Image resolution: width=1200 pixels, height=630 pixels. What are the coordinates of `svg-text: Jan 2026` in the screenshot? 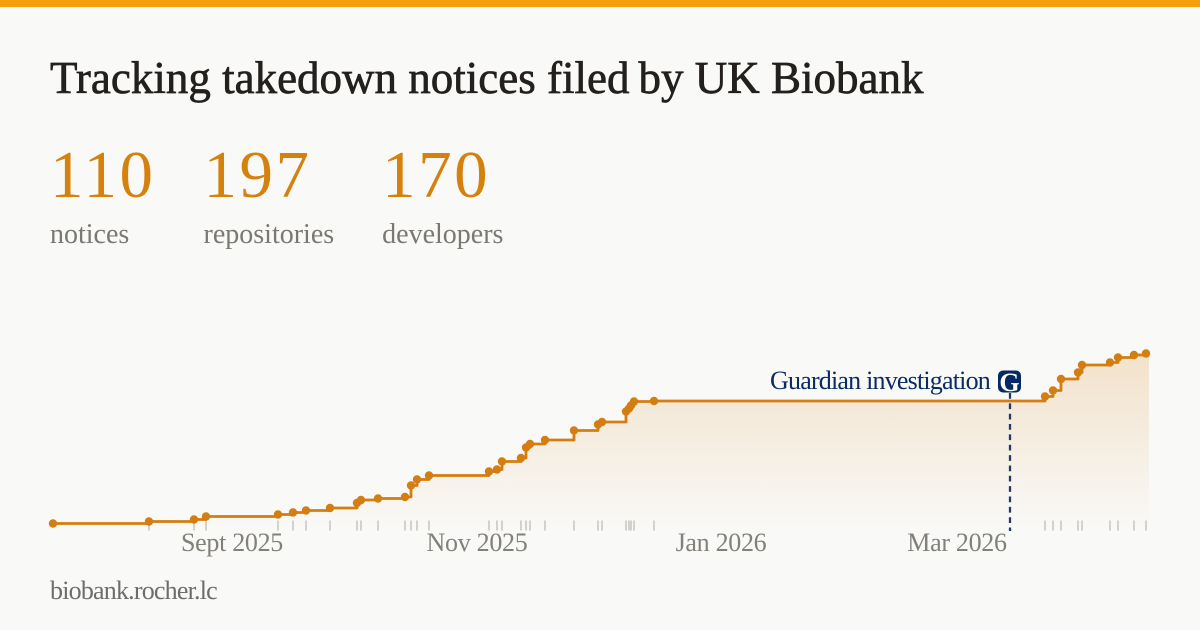 It's located at (721, 542).